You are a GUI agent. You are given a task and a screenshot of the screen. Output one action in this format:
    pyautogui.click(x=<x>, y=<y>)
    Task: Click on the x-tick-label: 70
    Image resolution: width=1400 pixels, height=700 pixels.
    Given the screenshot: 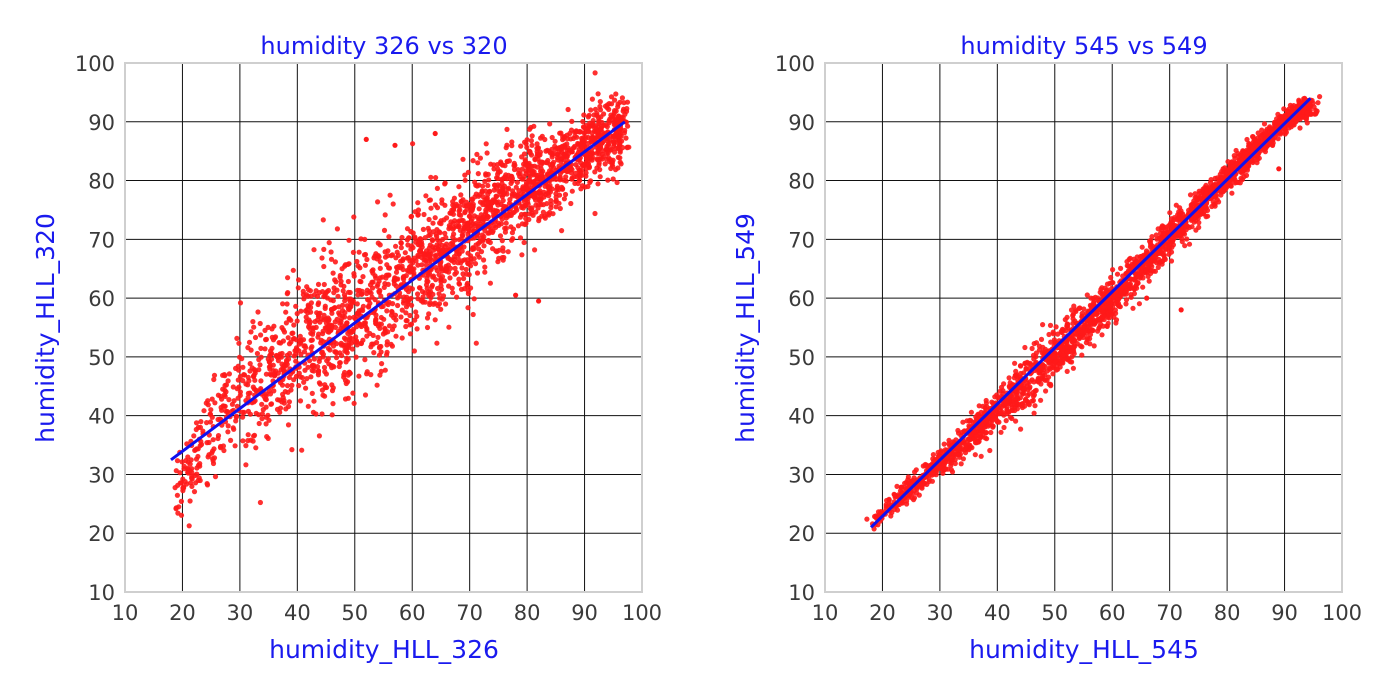 What is the action you would take?
    pyautogui.click(x=1169, y=613)
    